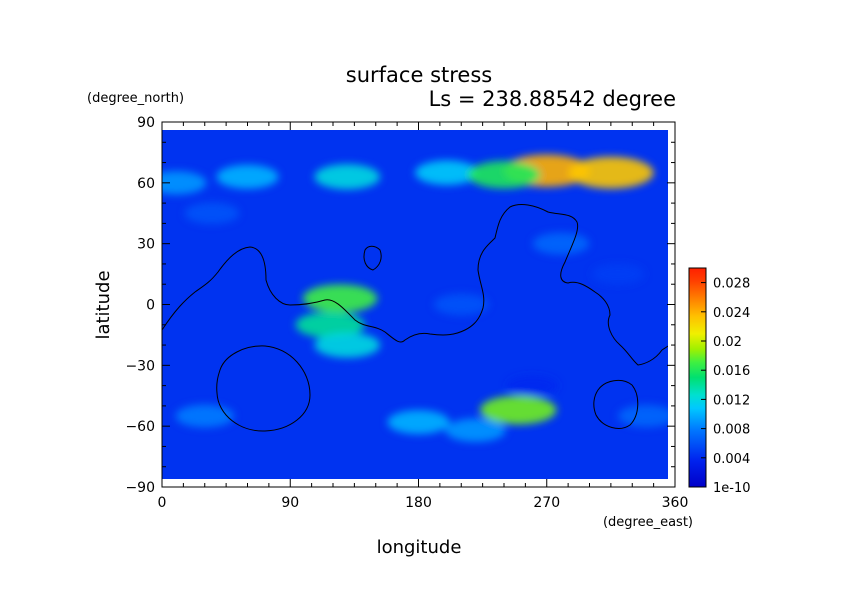 This screenshot has height=595, width=842. I want to click on chart-title: surface stress, so click(419, 75).